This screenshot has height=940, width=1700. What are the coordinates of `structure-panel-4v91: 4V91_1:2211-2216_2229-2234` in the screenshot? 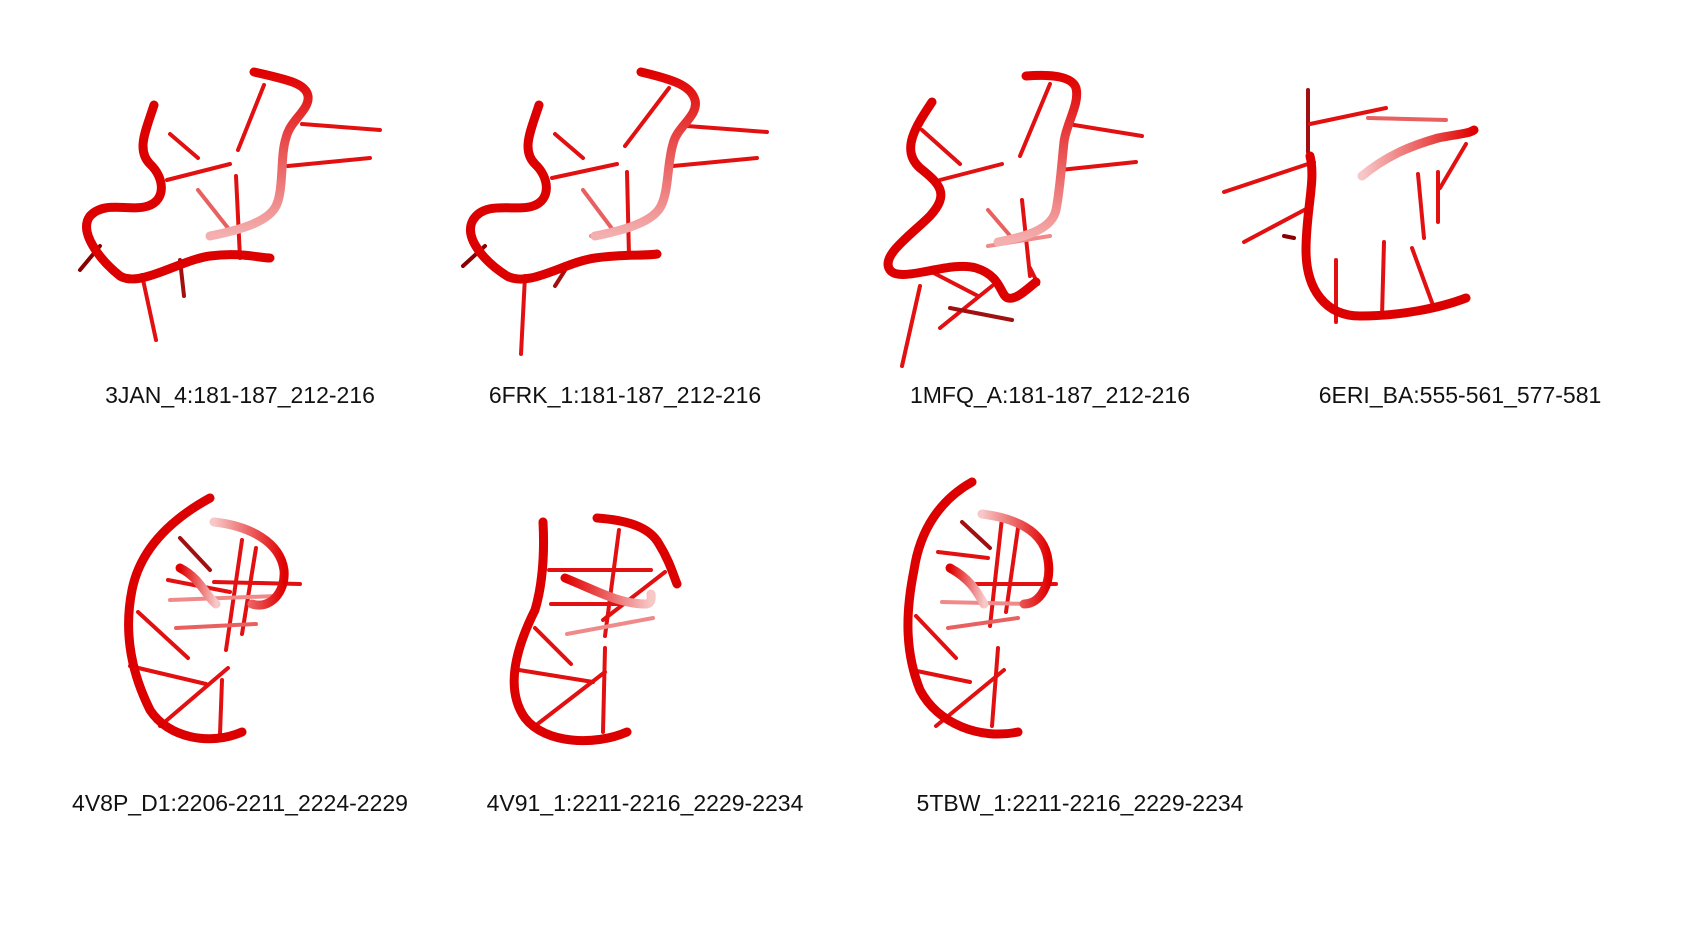 It's located at (645, 665).